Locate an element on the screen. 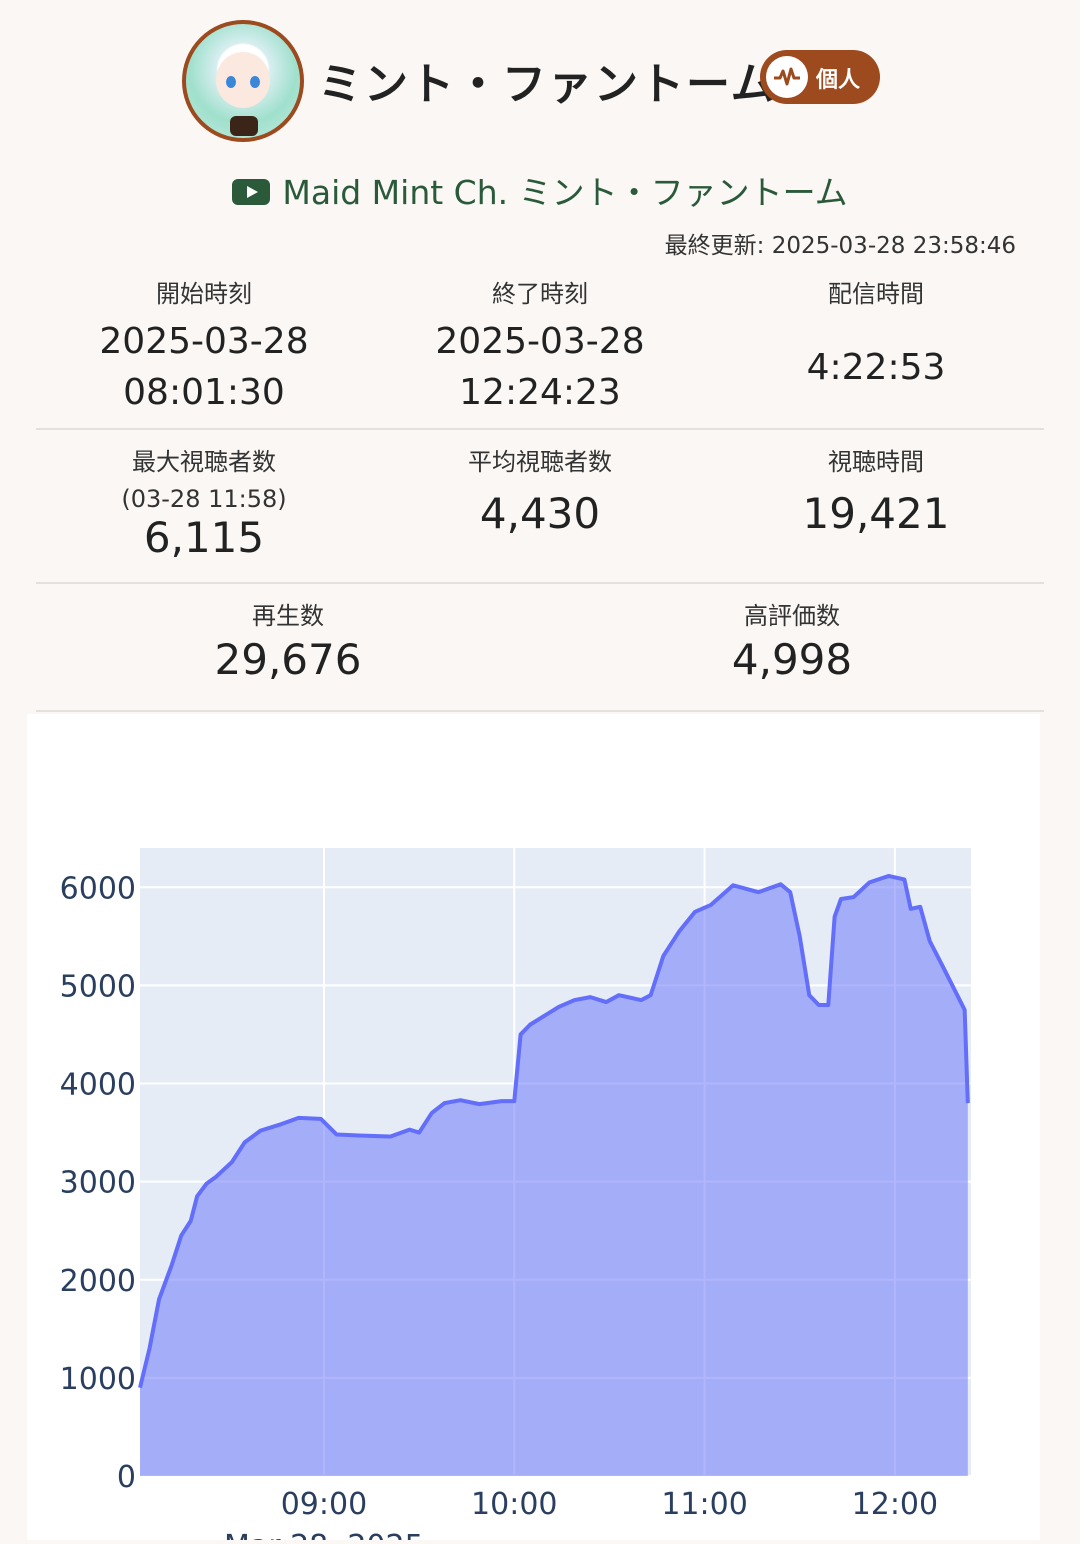 This screenshot has height=1544, width=1080. stat-value: 4,998 is located at coordinates (792, 659).